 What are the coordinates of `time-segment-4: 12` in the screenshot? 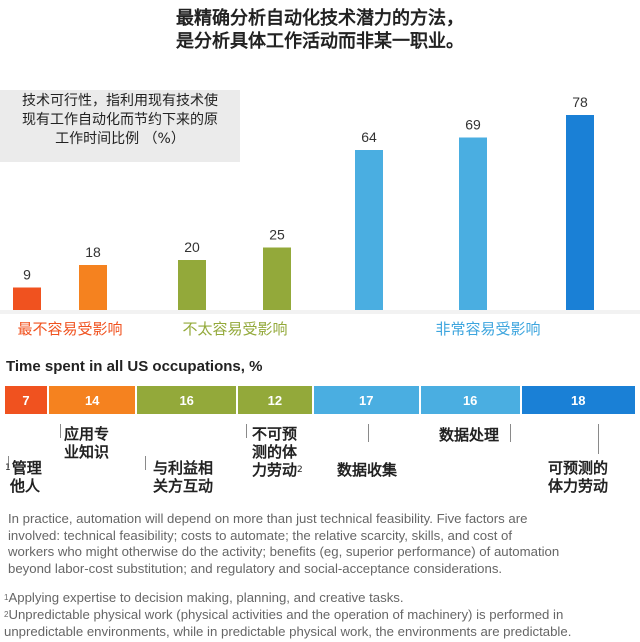 It's located at (275, 400).